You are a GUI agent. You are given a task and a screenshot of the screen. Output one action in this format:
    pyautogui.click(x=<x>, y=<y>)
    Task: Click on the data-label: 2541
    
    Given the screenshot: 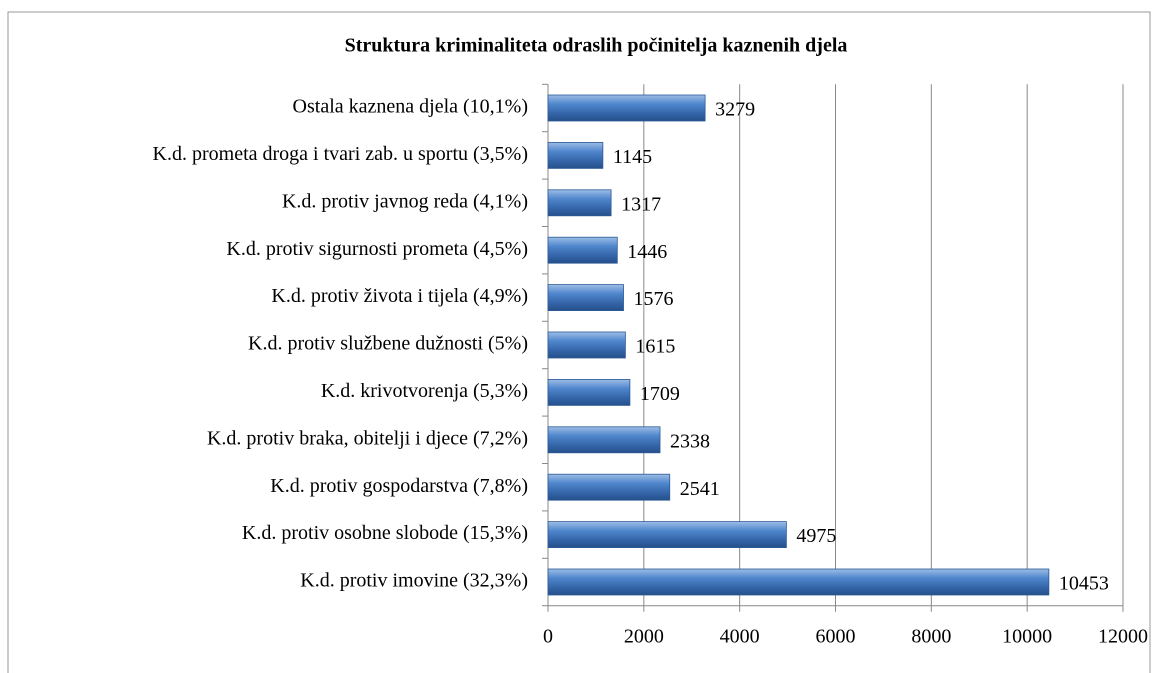 What is the action you would take?
    pyautogui.click(x=700, y=489)
    